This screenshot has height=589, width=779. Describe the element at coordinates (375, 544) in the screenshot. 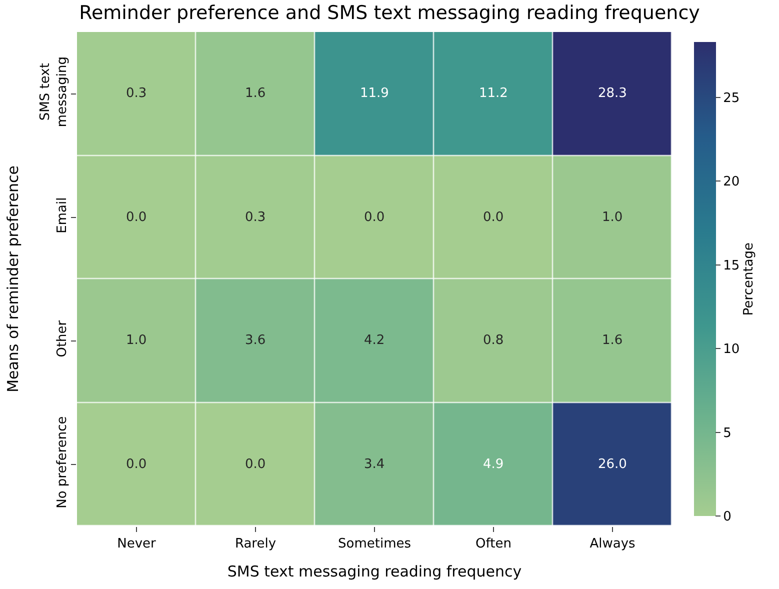

I see `x-tick-label: Sometimes` at that location.